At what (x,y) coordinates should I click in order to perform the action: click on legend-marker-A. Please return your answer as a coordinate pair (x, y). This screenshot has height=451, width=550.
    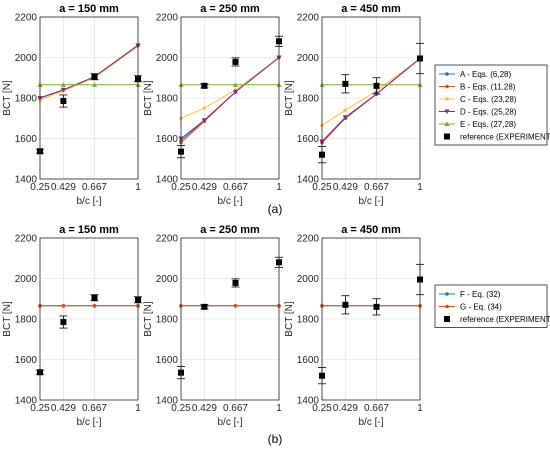
    Looking at the image, I should click on (447, 74).